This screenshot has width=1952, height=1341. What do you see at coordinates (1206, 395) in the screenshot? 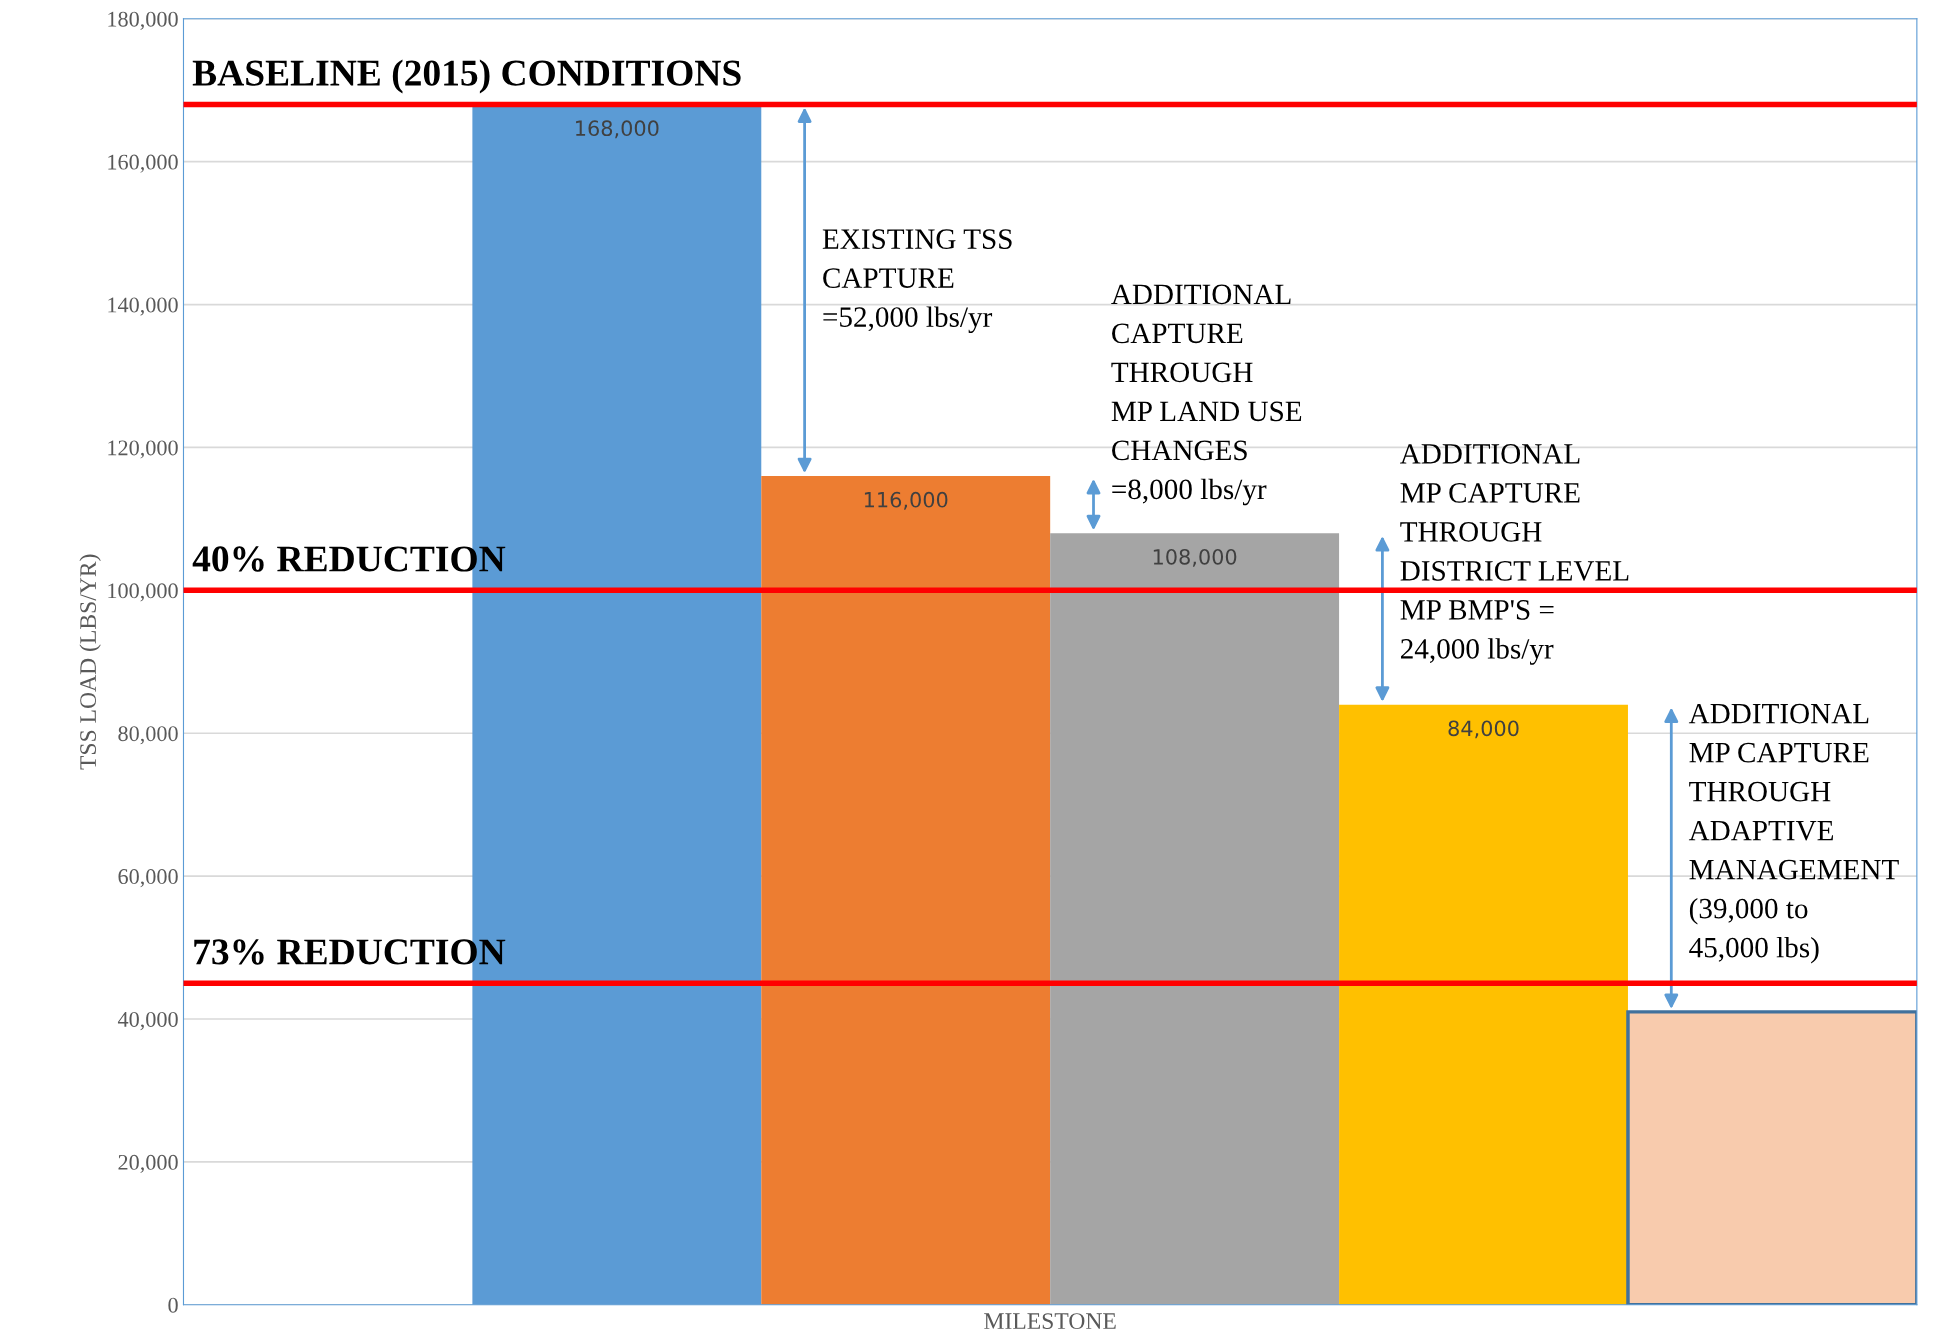
I see `annotation: ADDITIONAL CAPTURE THROUGH MP LAND USE CHANGES =8,000 lbs/yr` at bounding box center [1206, 395].